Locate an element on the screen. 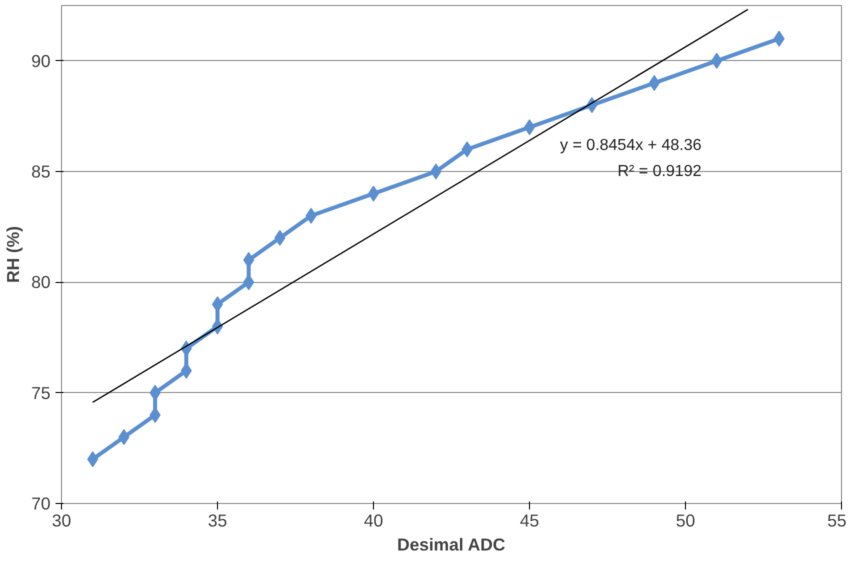  x-tick-label: 55 is located at coordinates (837, 520).